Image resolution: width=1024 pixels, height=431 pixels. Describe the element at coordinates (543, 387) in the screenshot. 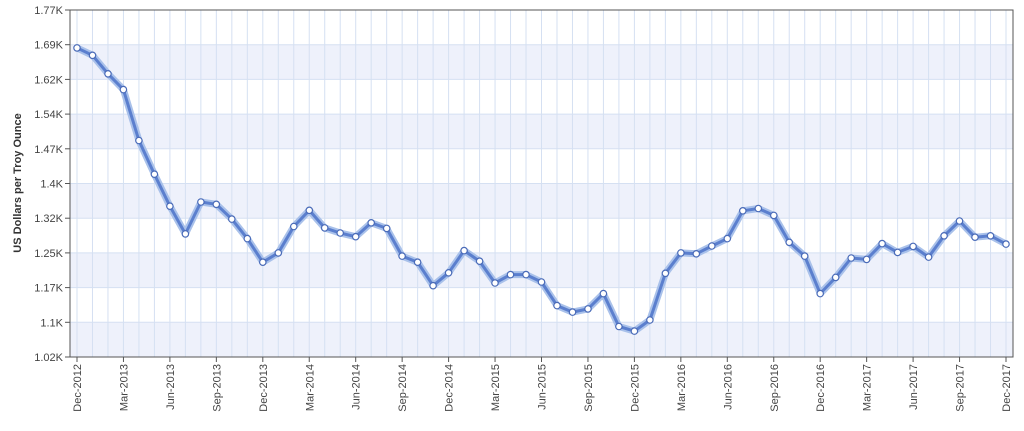

I see `x-tick-label: Jun-2015` at that location.